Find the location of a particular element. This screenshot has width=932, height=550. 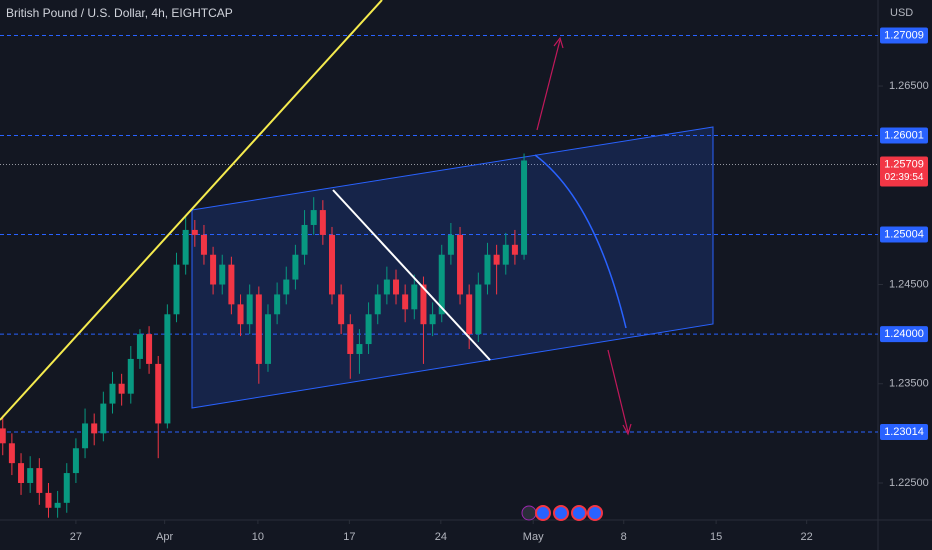

level-label: 1.23014 is located at coordinates (904, 432).